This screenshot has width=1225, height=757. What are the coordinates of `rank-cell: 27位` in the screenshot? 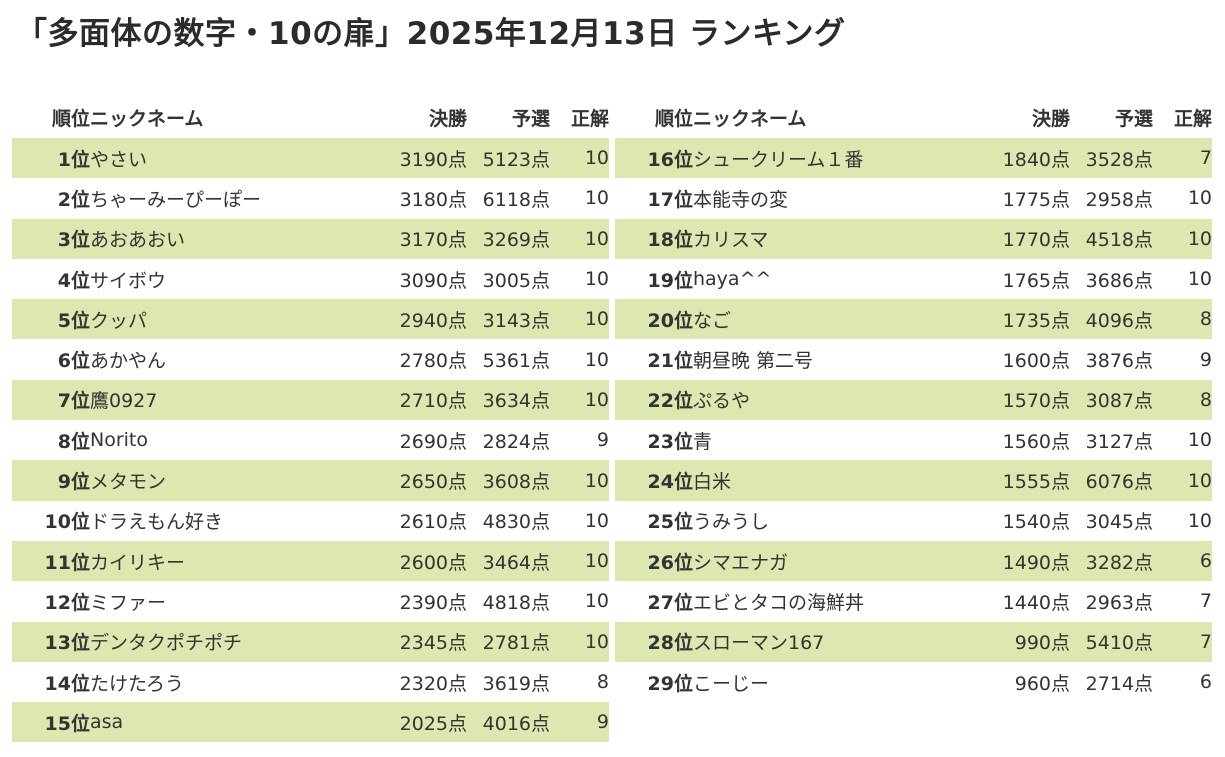 It's located at (654, 601).